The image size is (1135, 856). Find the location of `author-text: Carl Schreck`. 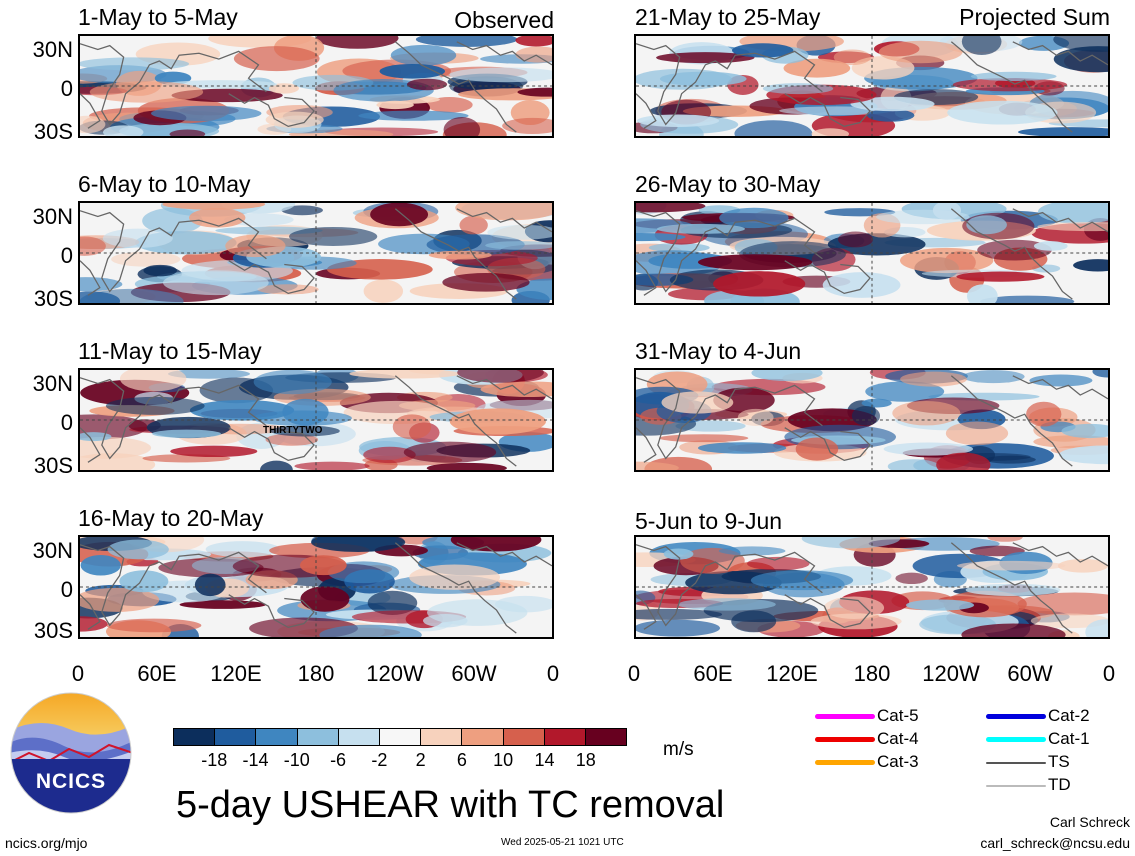

author-text: Carl Schreck is located at coordinates (1089, 822).